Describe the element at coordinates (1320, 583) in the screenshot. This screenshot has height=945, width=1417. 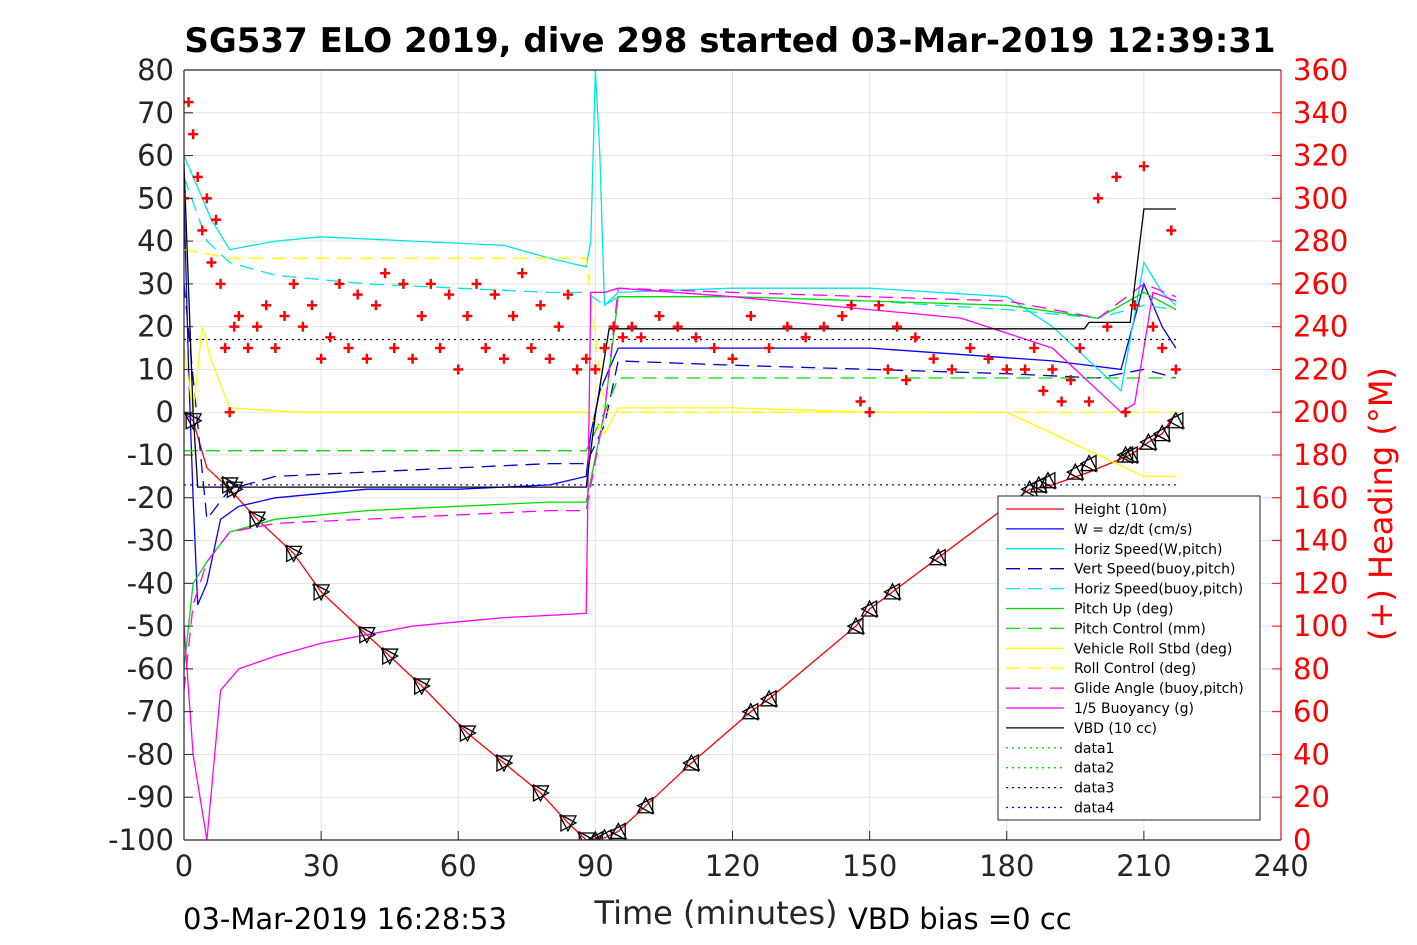
I see `y2-tick-label: 120` at that location.